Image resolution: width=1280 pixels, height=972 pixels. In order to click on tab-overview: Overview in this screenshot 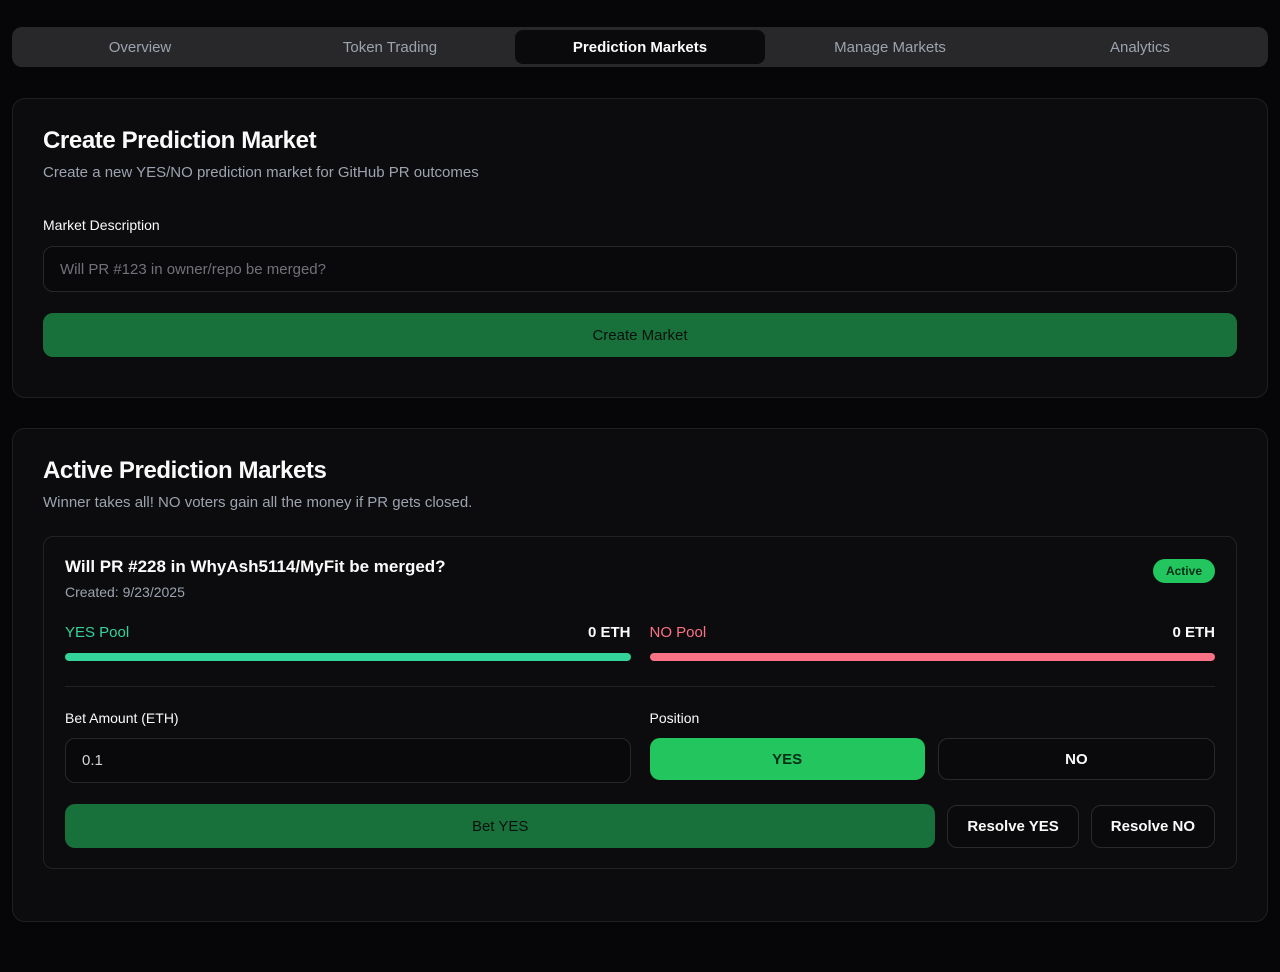, I will do `click(140, 47)`.